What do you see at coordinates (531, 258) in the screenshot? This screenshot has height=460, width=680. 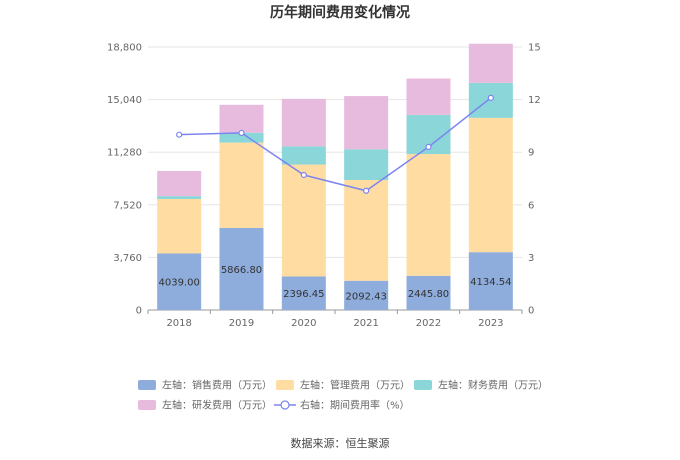 I see `right-tick-label: 3` at bounding box center [531, 258].